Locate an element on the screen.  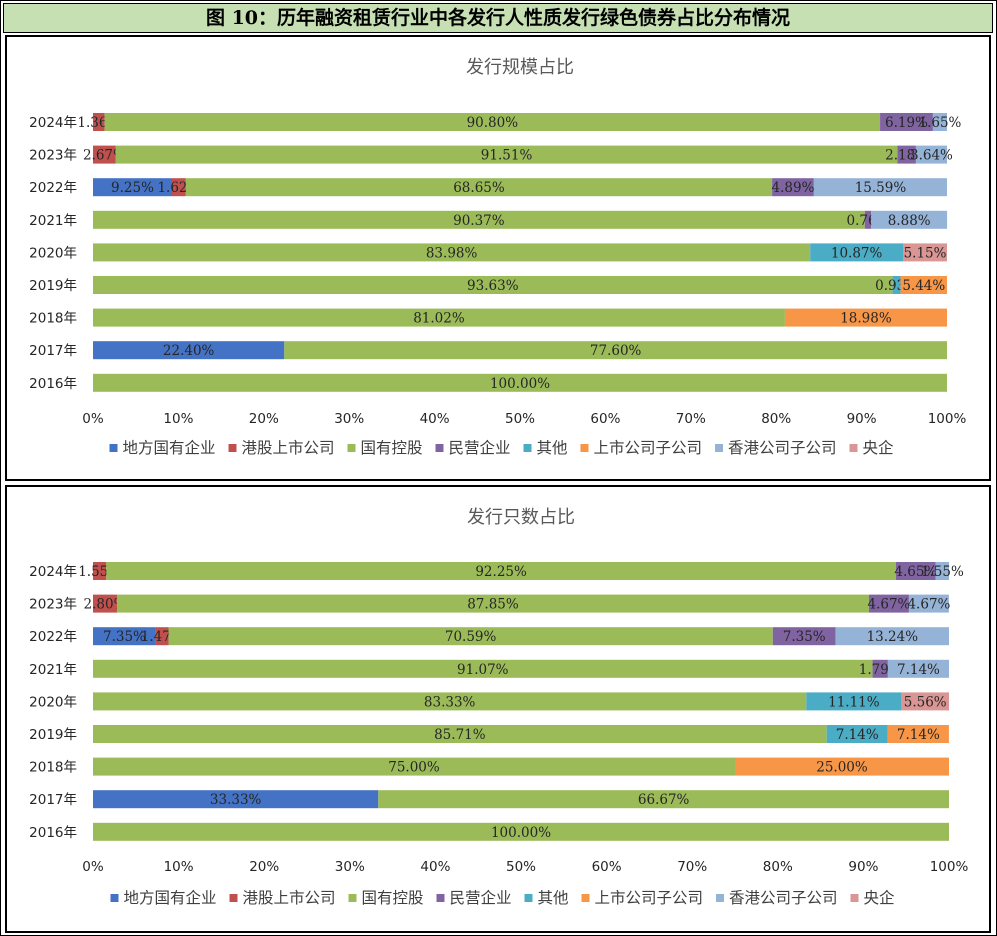
data-label: 18.98% is located at coordinates (866, 319).